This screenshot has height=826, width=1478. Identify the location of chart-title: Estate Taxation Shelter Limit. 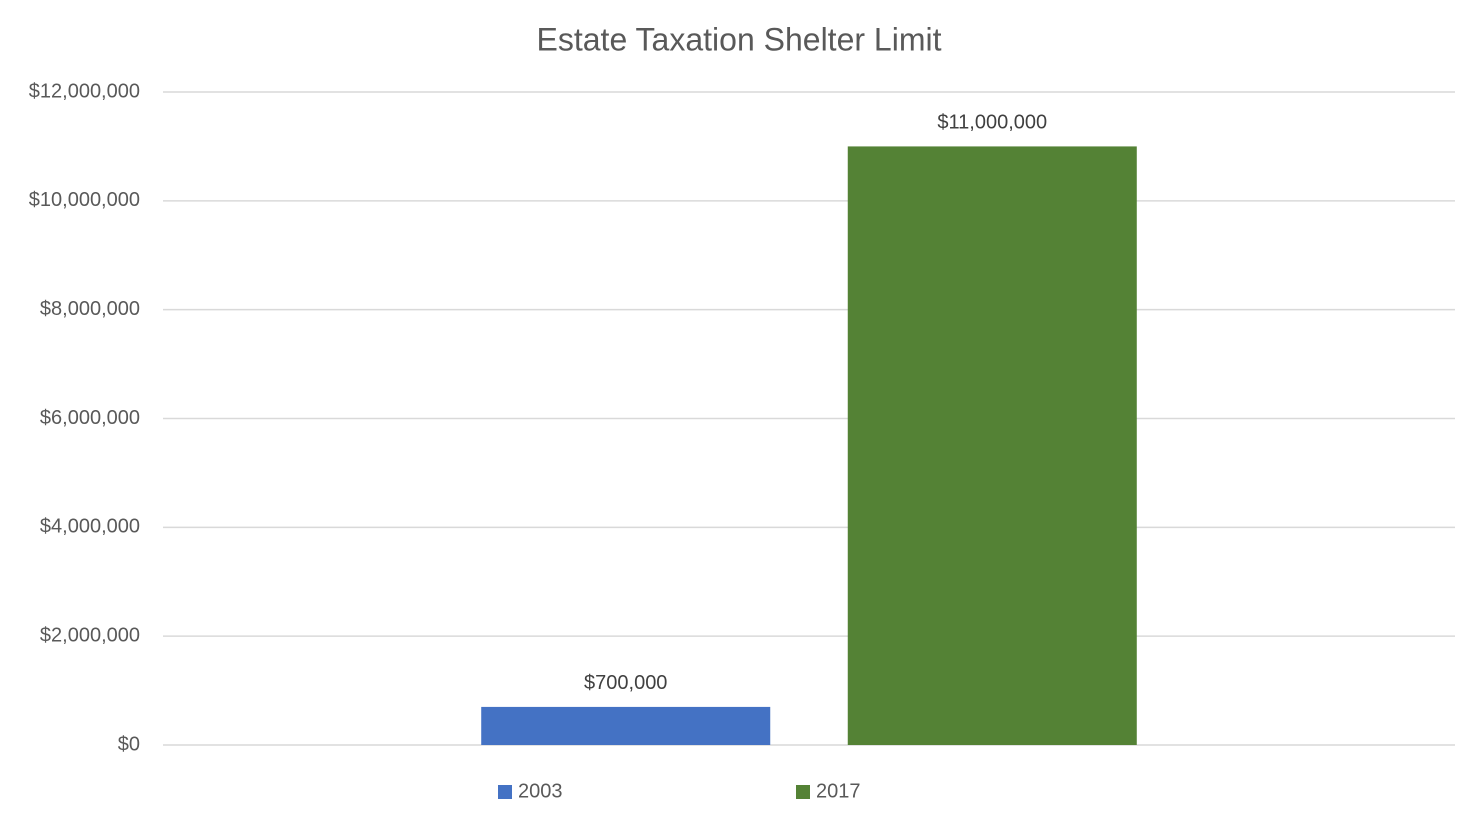
(739, 39).